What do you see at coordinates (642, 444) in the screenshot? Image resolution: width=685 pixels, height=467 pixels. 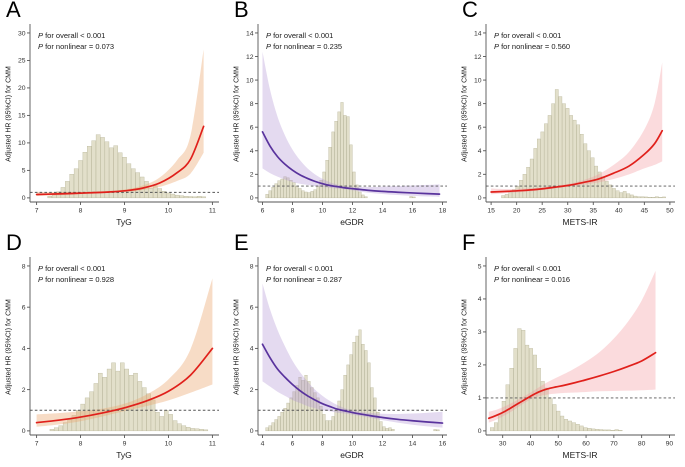 I see `svg-text: 80` at bounding box center [642, 444].